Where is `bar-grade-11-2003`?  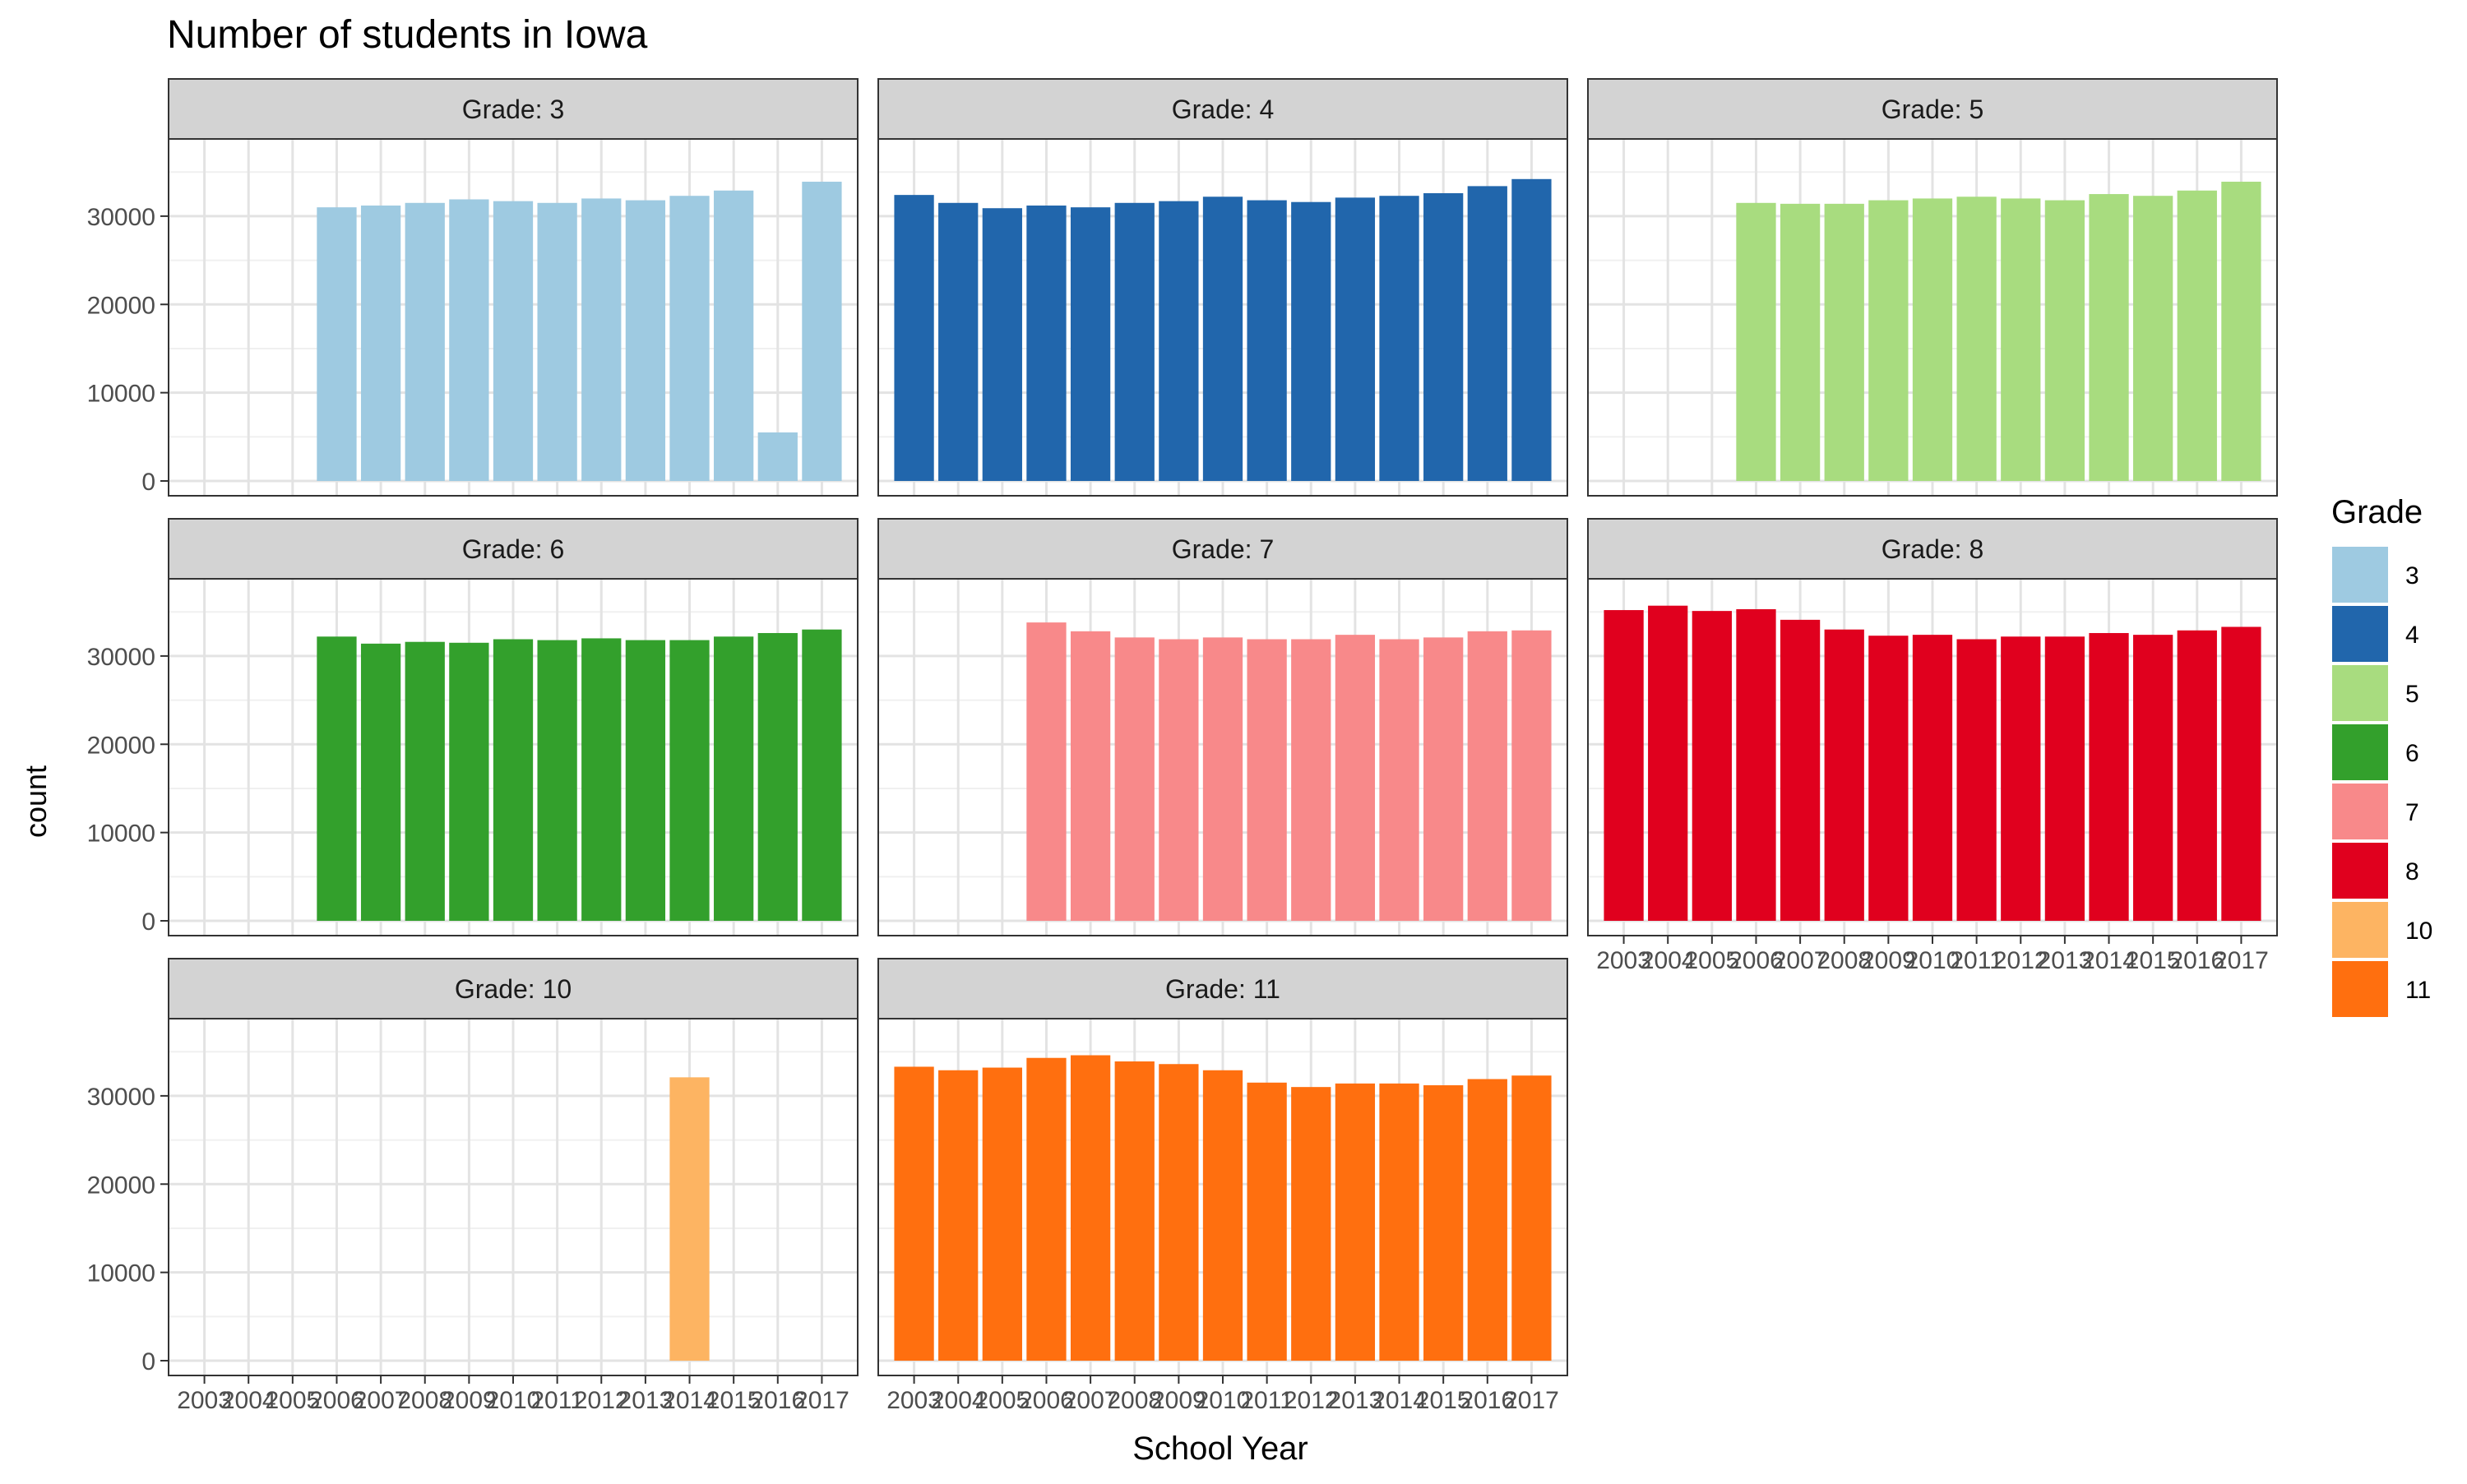 bar-grade-11-2003 is located at coordinates (914, 1214).